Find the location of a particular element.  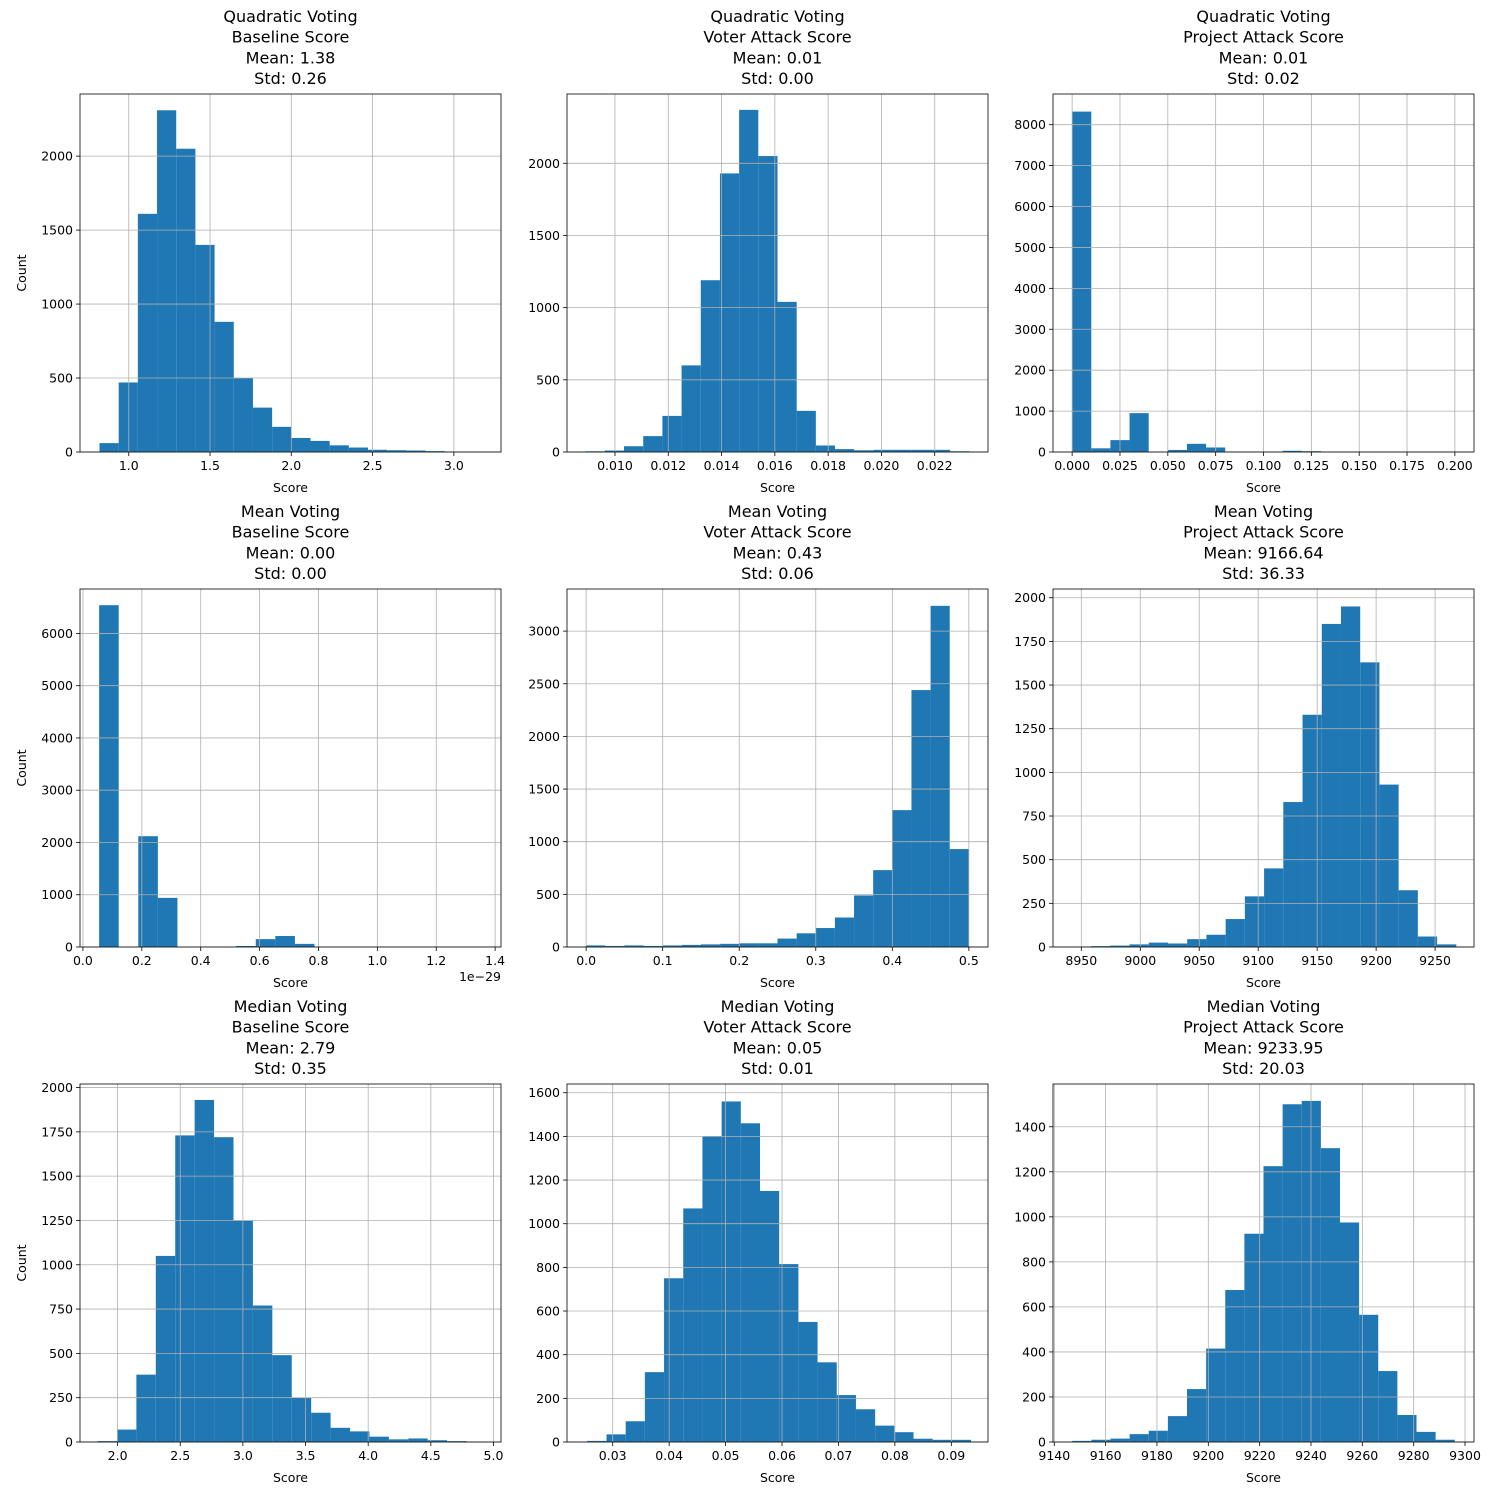

panel-title-line: Mean: 0.05 is located at coordinates (778, 1047).